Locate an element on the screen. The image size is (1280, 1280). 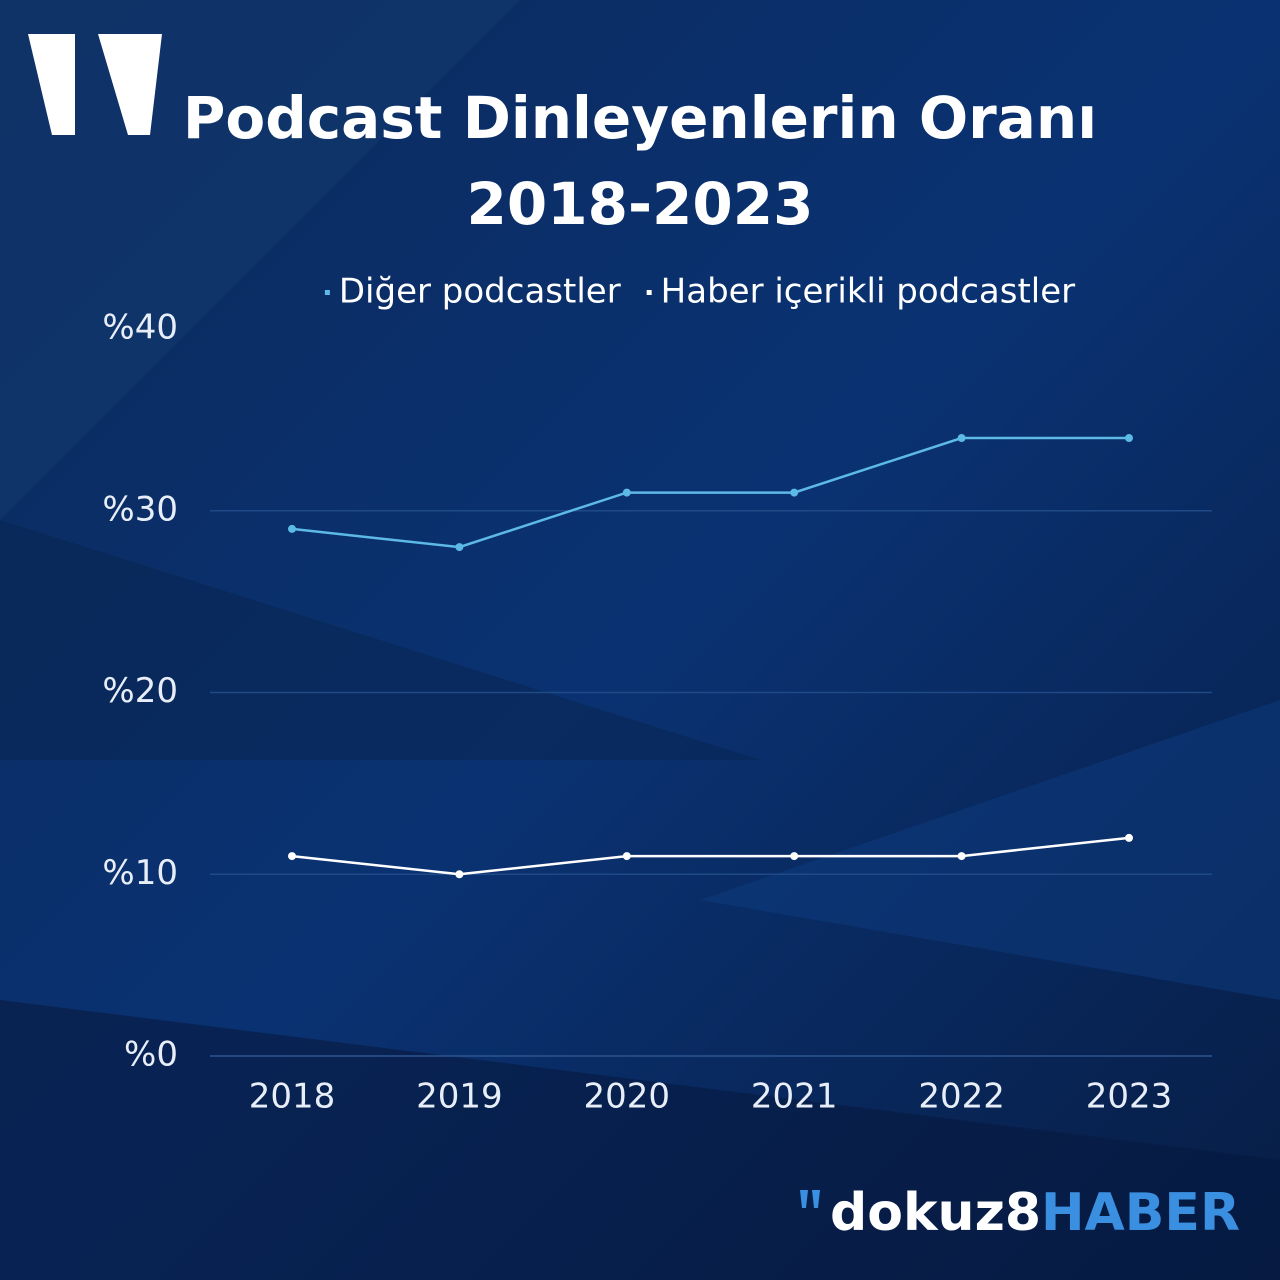
x-tick-label: 2019 is located at coordinates (459, 1097).